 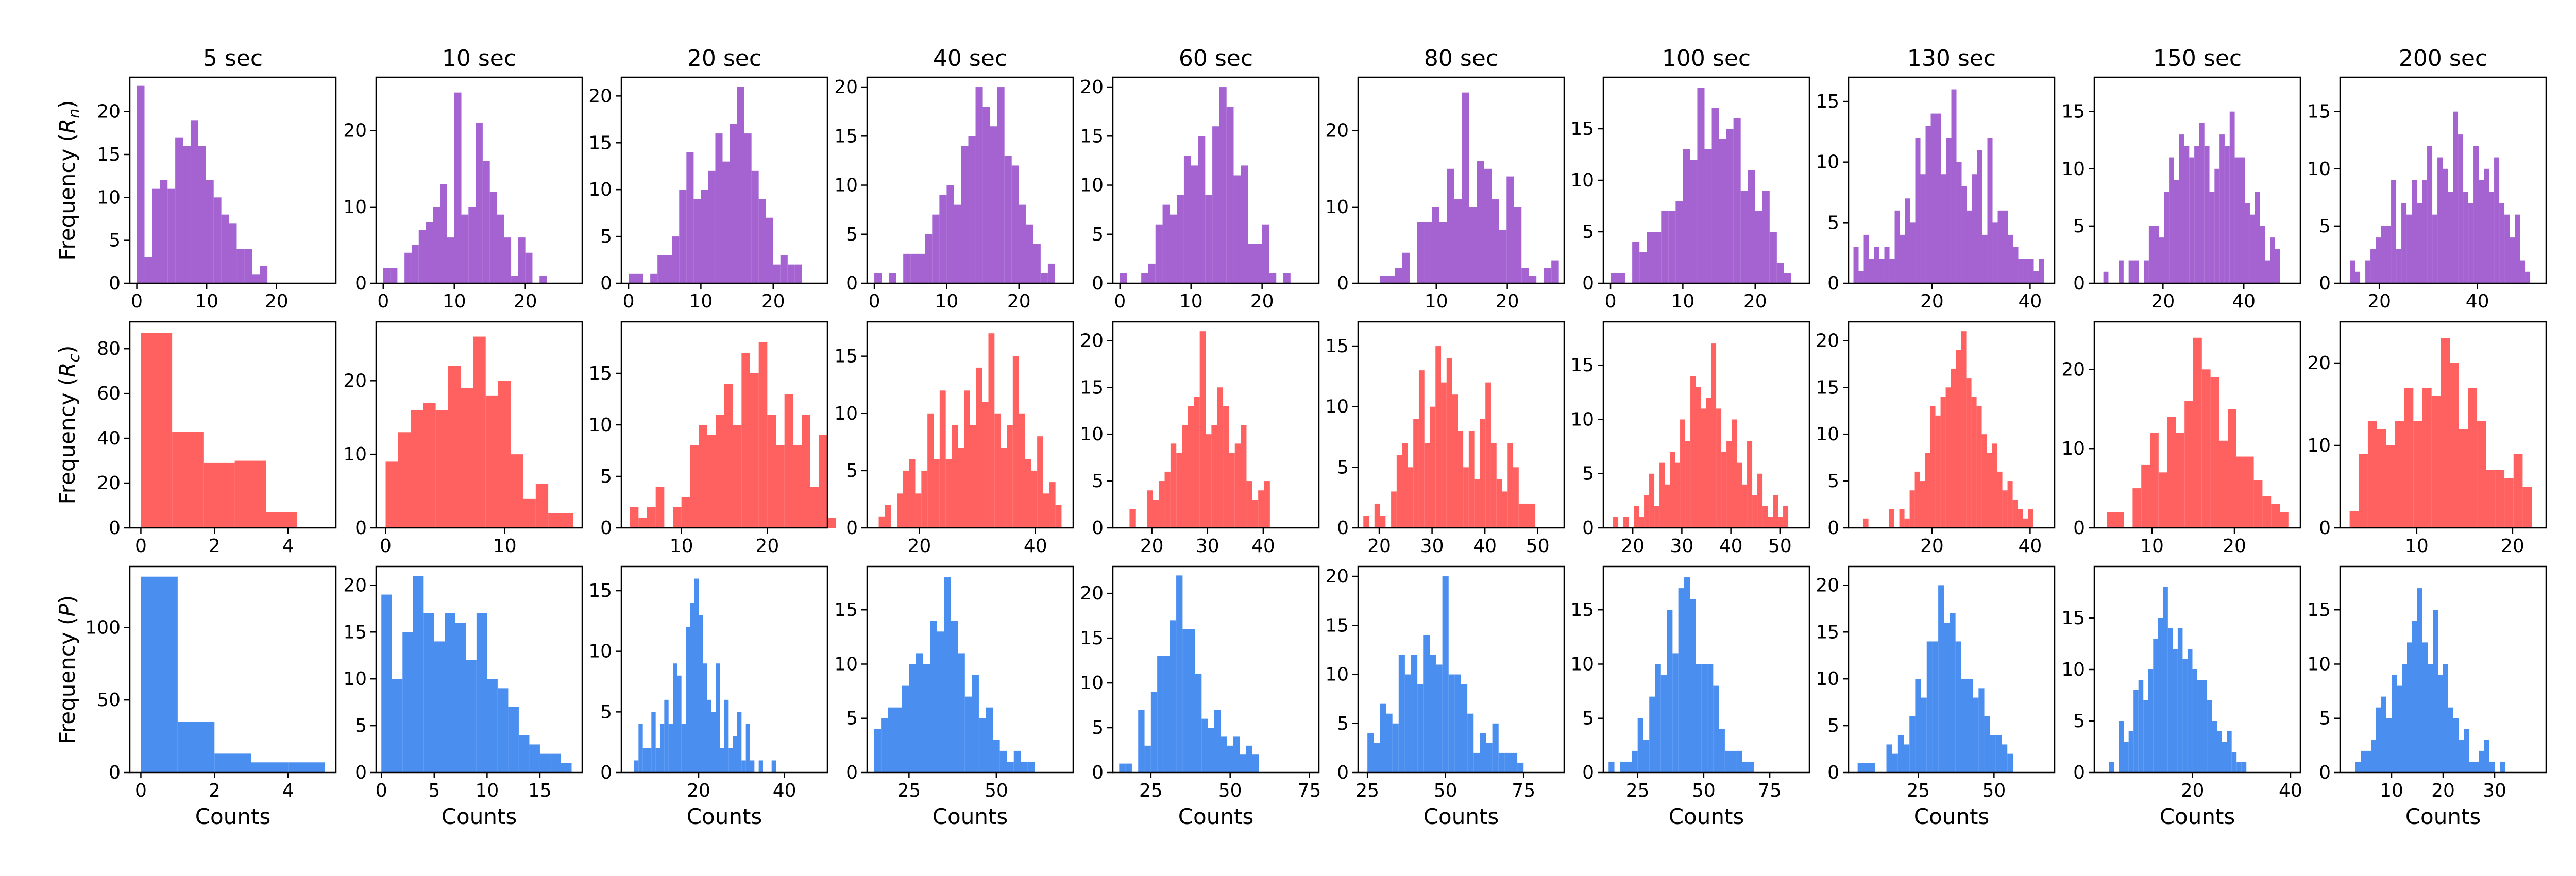 I want to click on histogram-panel: 25 50 0 5 10 15 20 Counts, so click(x=1936, y=697).